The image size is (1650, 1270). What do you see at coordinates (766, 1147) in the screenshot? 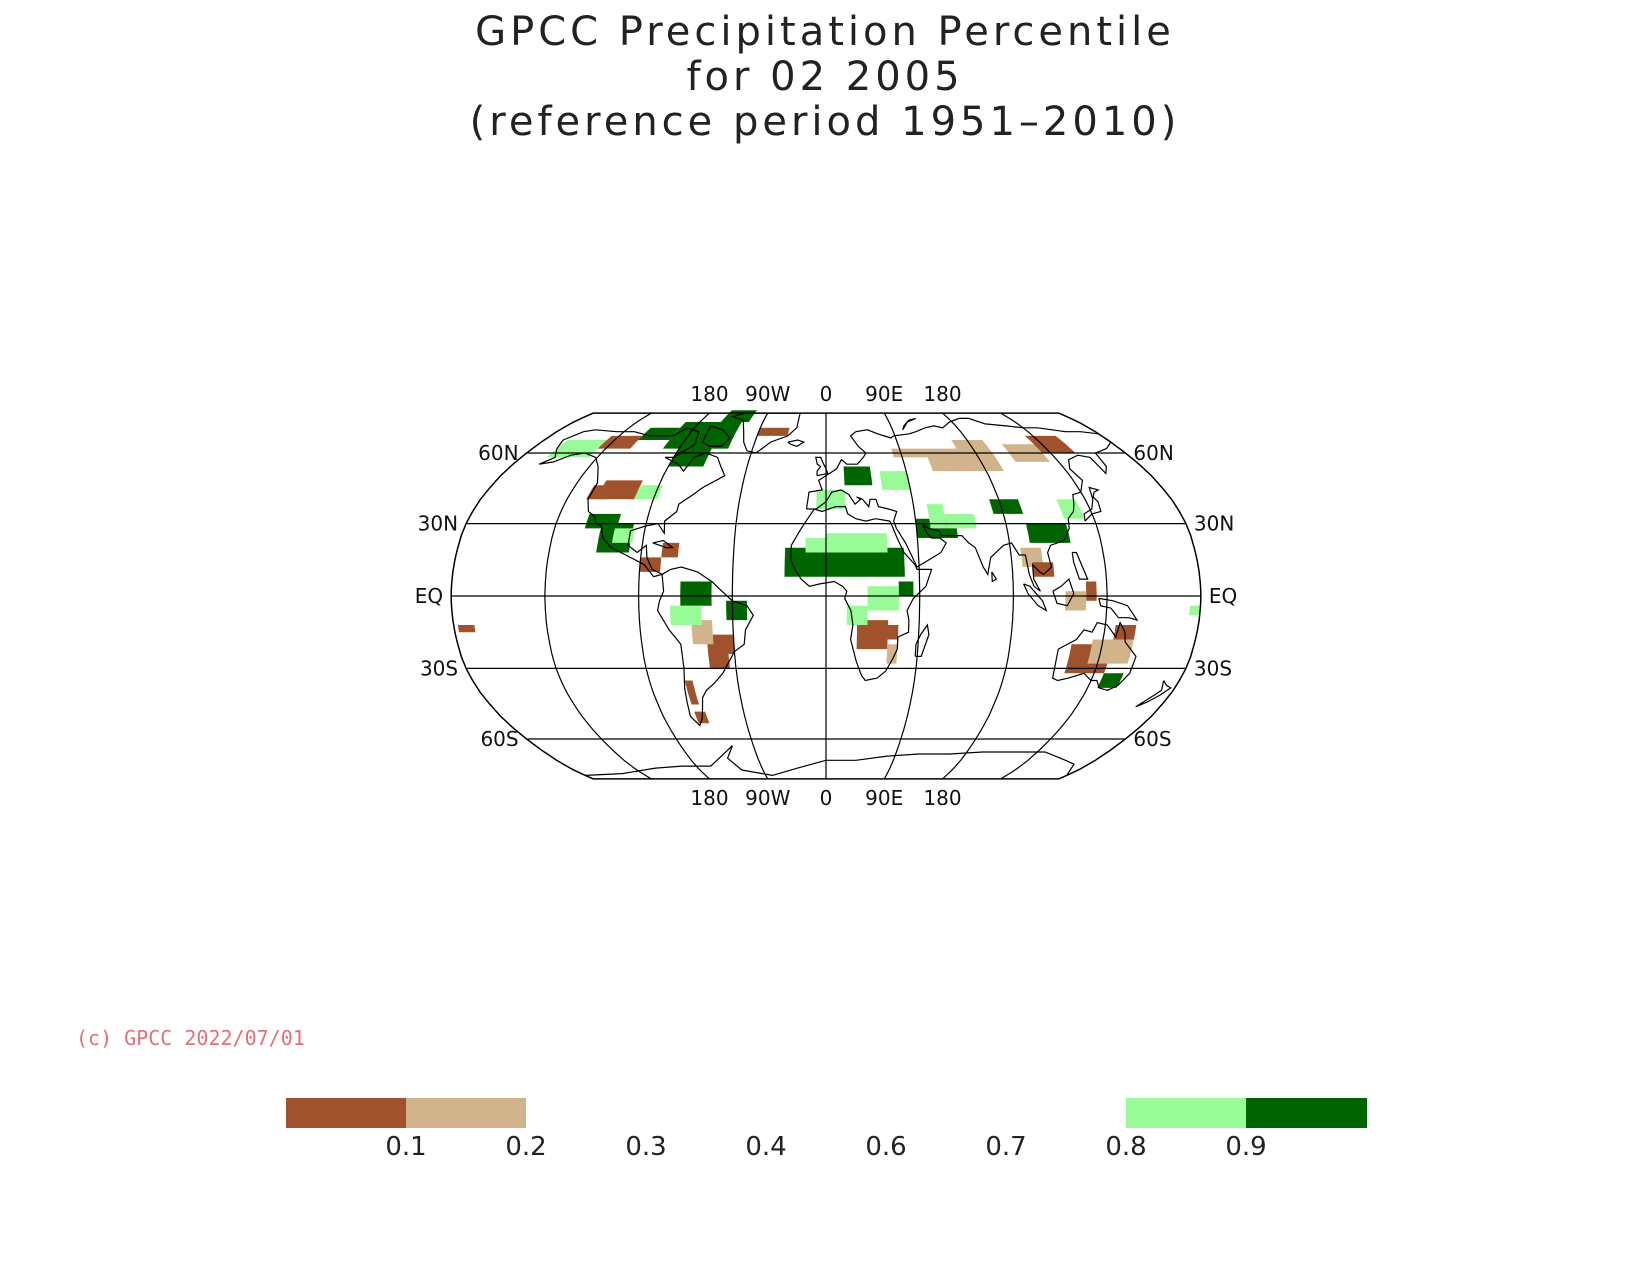
I see `legend-tick-label: 0.4` at bounding box center [766, 1147].